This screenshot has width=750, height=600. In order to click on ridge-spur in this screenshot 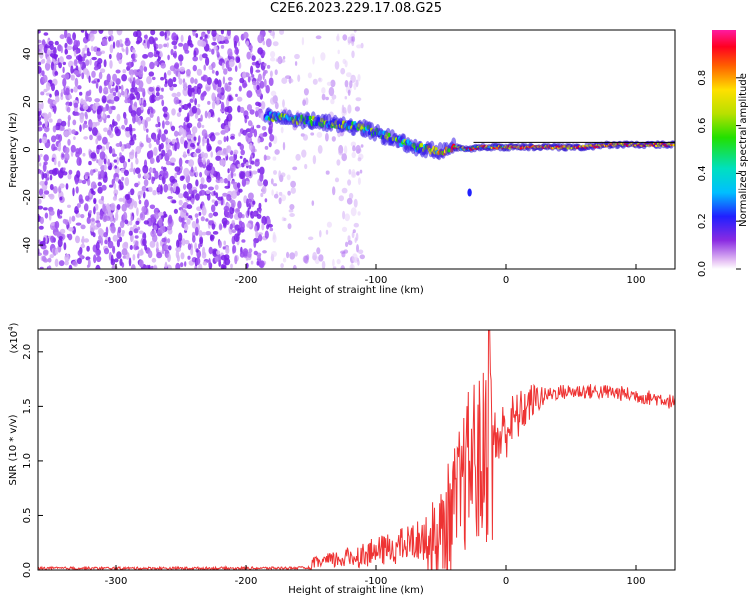, I will do `click(469, 192)`.